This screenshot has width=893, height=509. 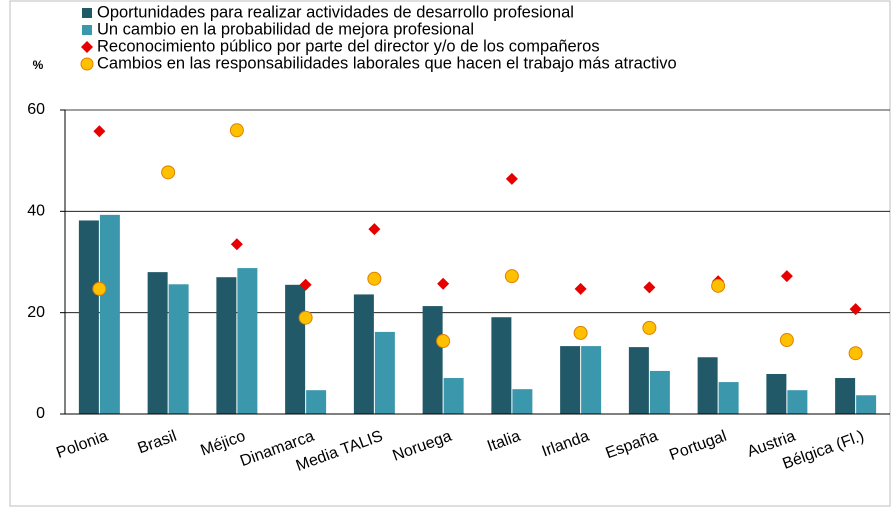 I want to click on x-tick-label: Irlanda, so click(x=566, y=444).